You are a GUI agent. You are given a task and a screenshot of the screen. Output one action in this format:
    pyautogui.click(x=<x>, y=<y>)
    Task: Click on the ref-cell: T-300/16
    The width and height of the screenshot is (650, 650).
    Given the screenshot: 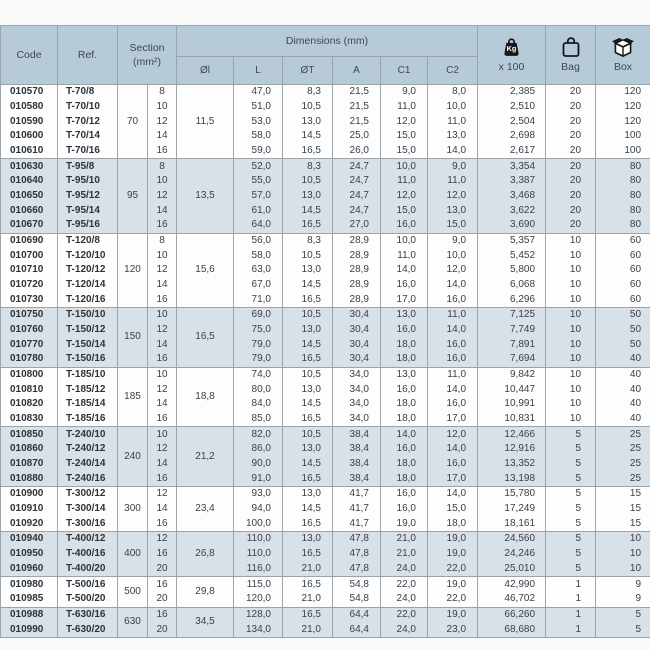 What is the action you would take?
    pyautogui.click(x=87, y=524)
    